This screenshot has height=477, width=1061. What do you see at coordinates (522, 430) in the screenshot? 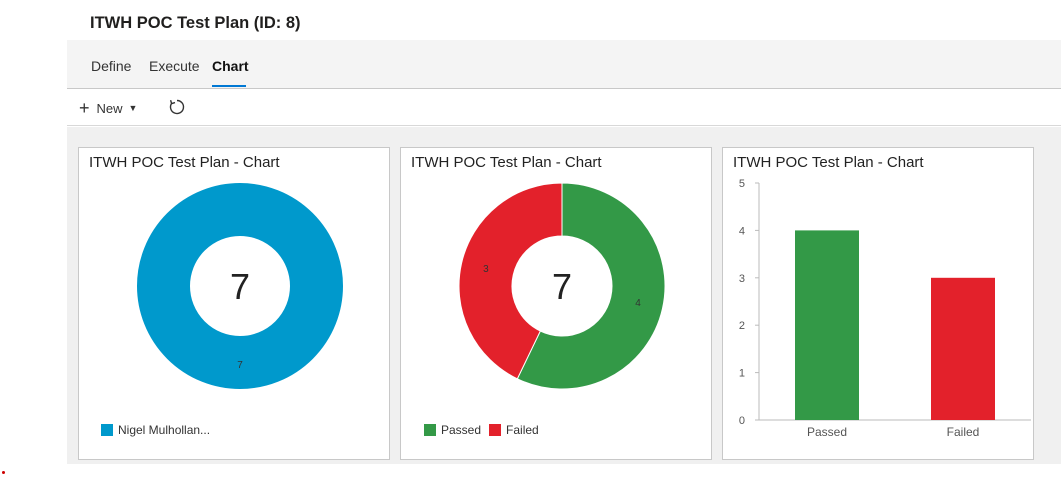
I see `legend-label: Failed` at bounding box center [522, 430].